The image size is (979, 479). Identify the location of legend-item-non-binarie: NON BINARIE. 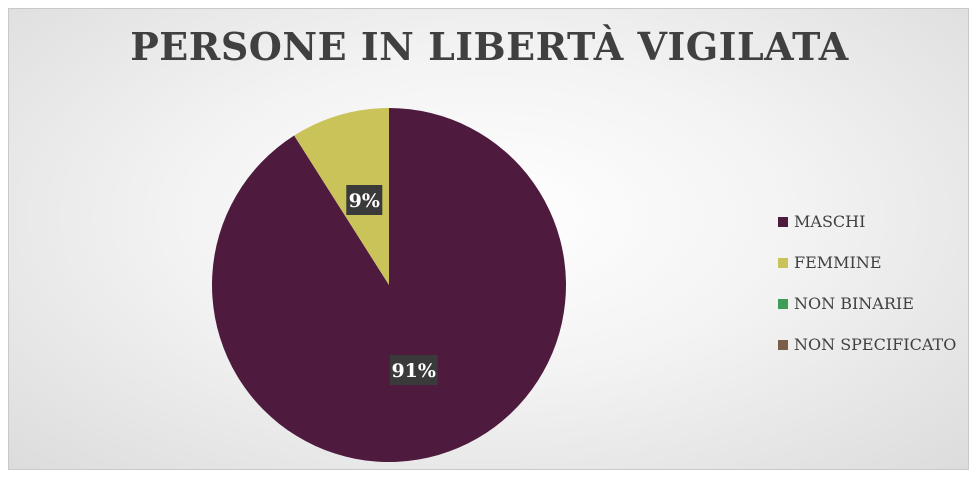
(867, 303).